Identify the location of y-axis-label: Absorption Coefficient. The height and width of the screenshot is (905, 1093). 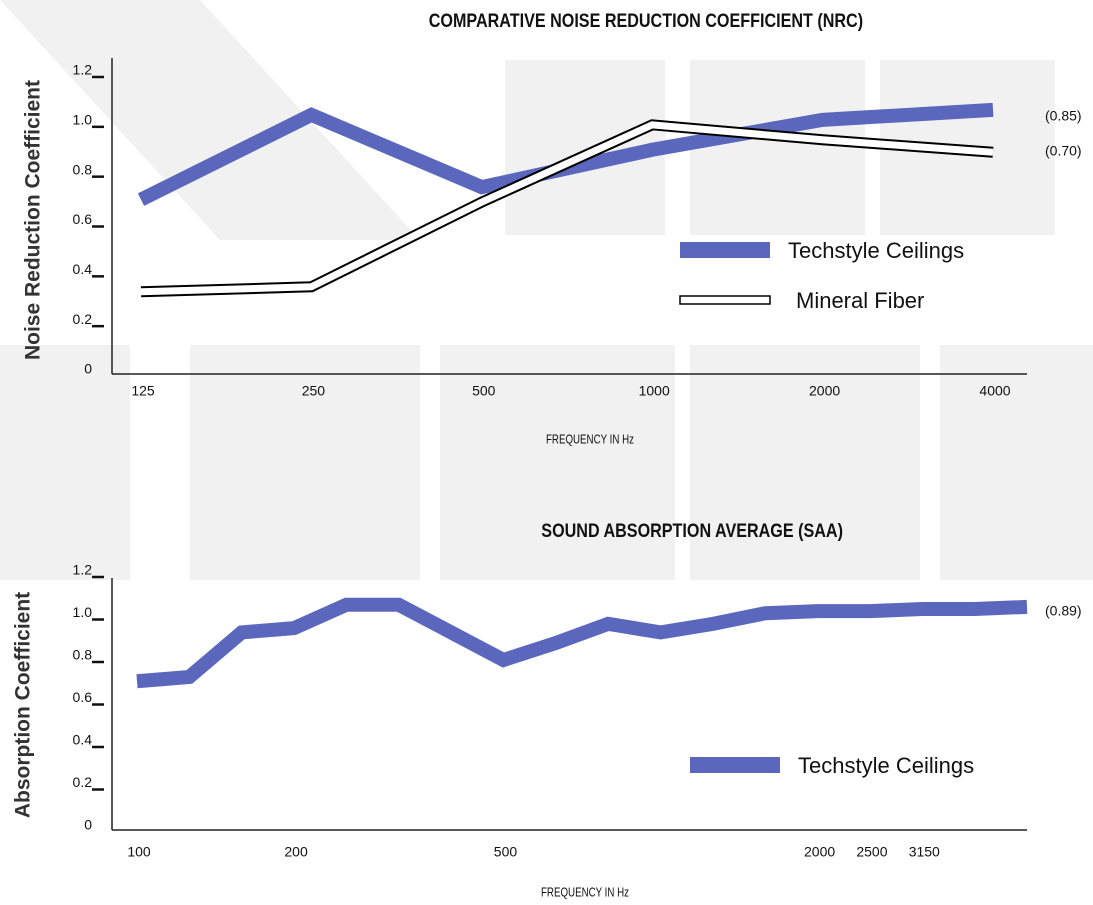
(23, 705).